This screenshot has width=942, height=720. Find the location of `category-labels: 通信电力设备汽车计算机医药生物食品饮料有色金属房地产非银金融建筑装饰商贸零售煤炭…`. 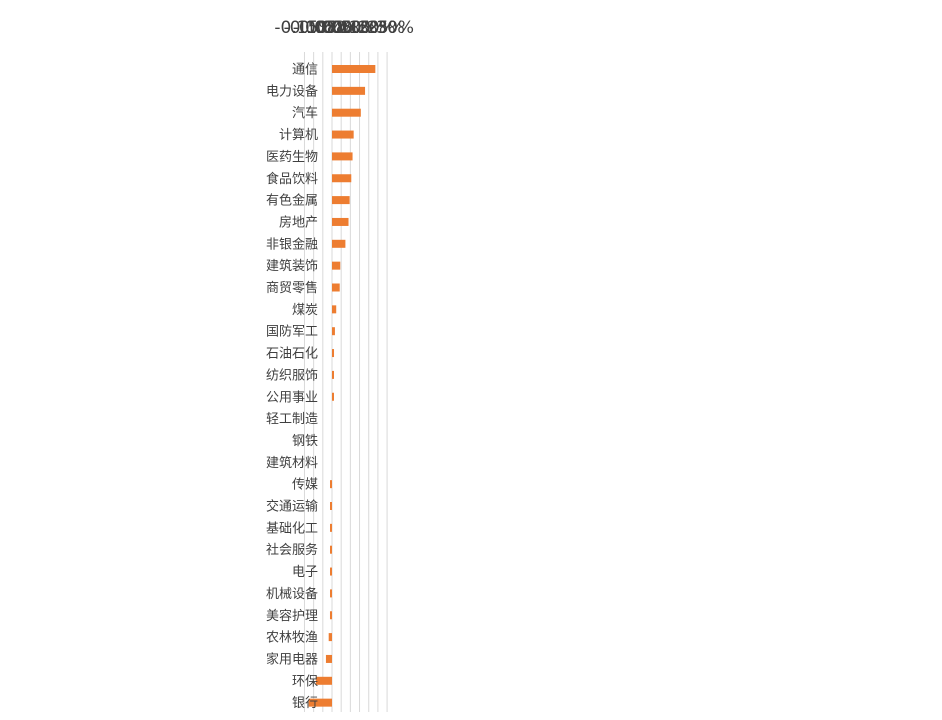

category-labels: 通信电力设备汽车计算机医药生物食品饮料有色金属房地产非银金融建筑装饰商贸零售煤炭… is located at coordinates (292, 387).